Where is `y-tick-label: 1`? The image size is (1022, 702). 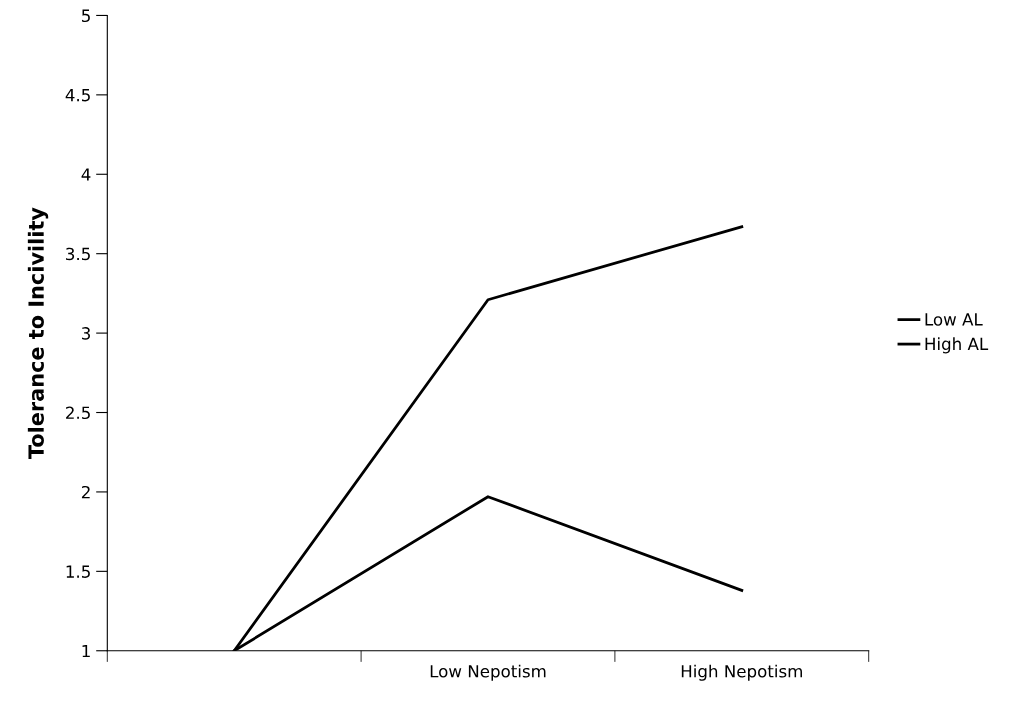 y-tick-label: 1 is located at coordinates (86, 651).